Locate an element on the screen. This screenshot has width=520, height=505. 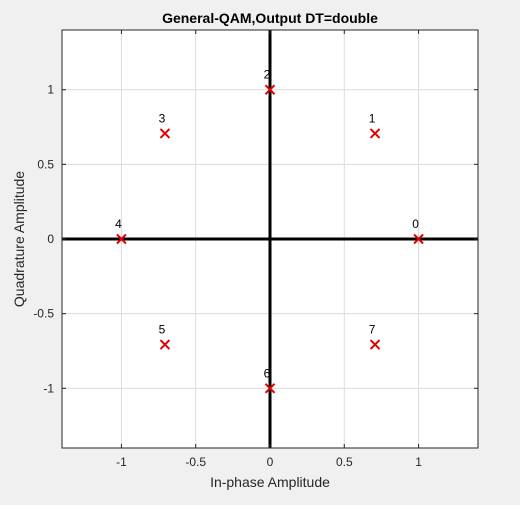
x-tick-label: 0 is located at coordinates (270, 462).